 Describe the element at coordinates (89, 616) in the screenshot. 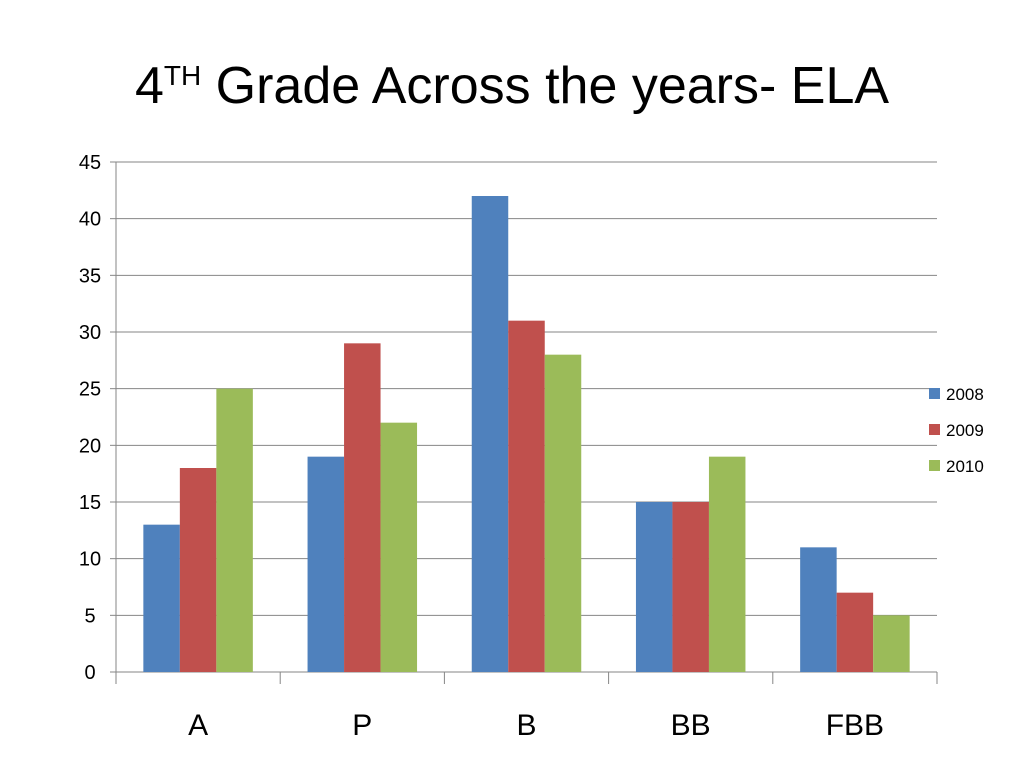

I see `y-tick-label: 5` at that location.